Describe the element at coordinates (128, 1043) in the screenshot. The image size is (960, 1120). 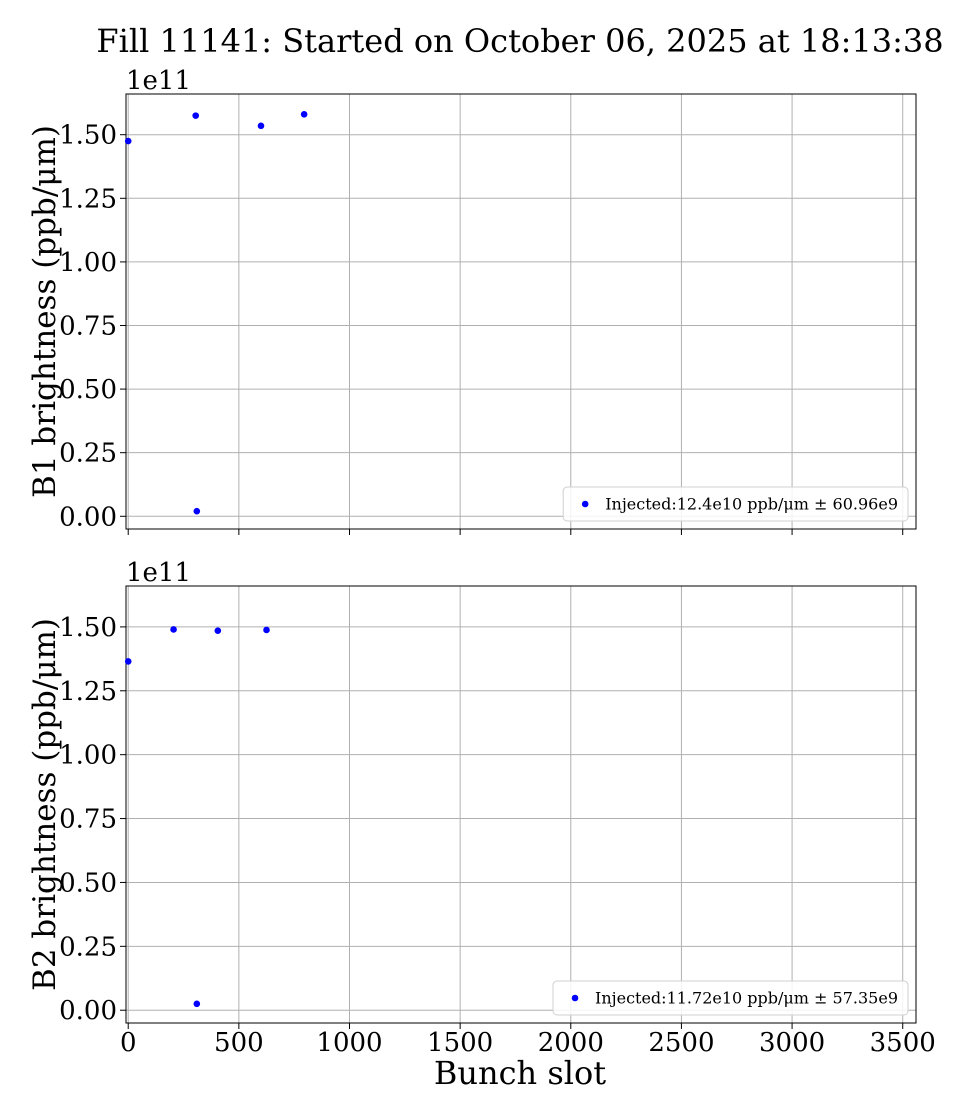
I see `x-tick-label: 0` at that location.